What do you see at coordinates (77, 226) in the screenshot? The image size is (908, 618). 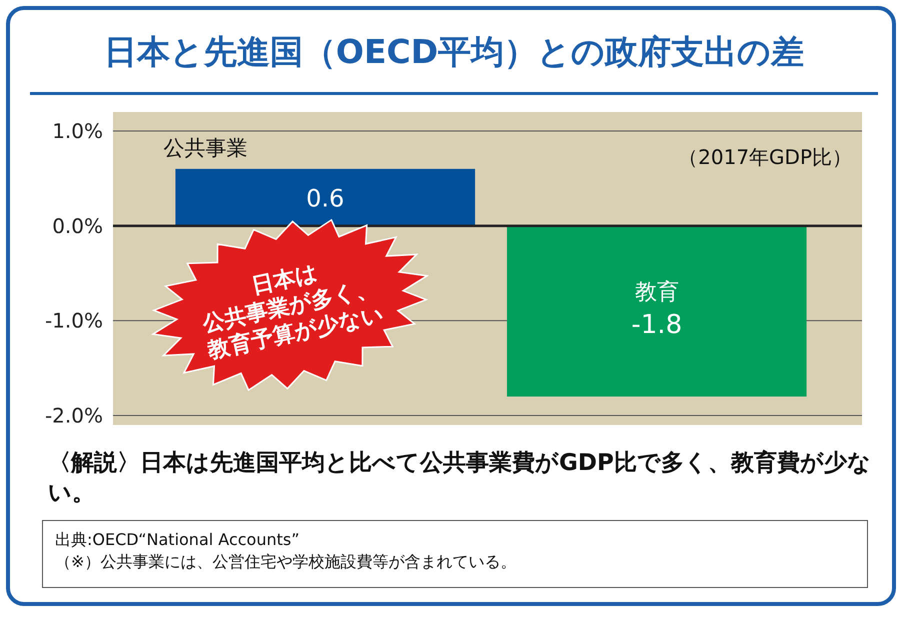 I see `y-tick-label: 0.0%` at bounding box center [77, 226].